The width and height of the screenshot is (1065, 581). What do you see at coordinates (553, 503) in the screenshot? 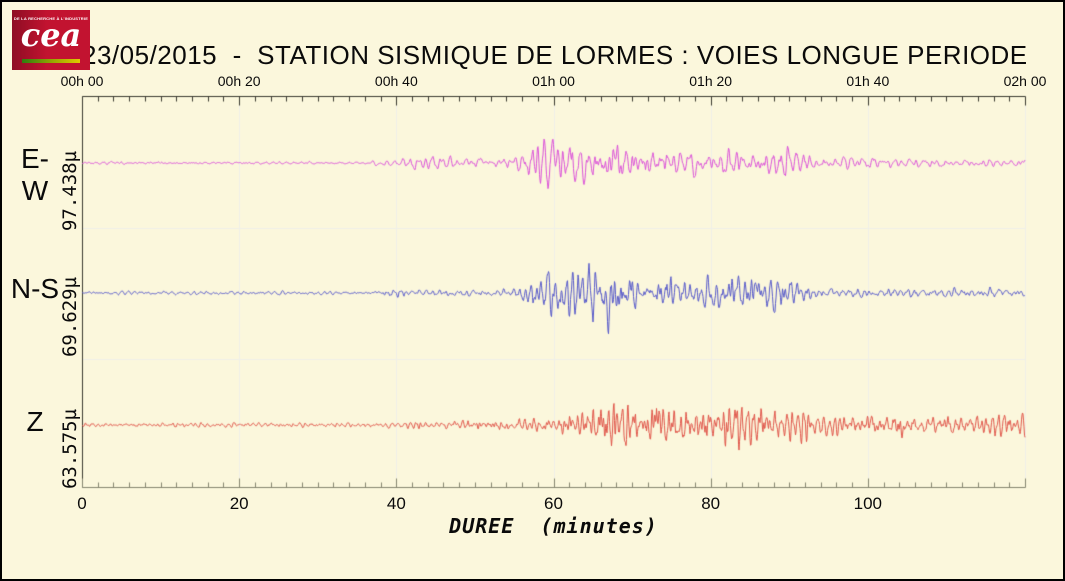
I see `bottom-axis-tick-label: 60` at bounding box center [553, 503].